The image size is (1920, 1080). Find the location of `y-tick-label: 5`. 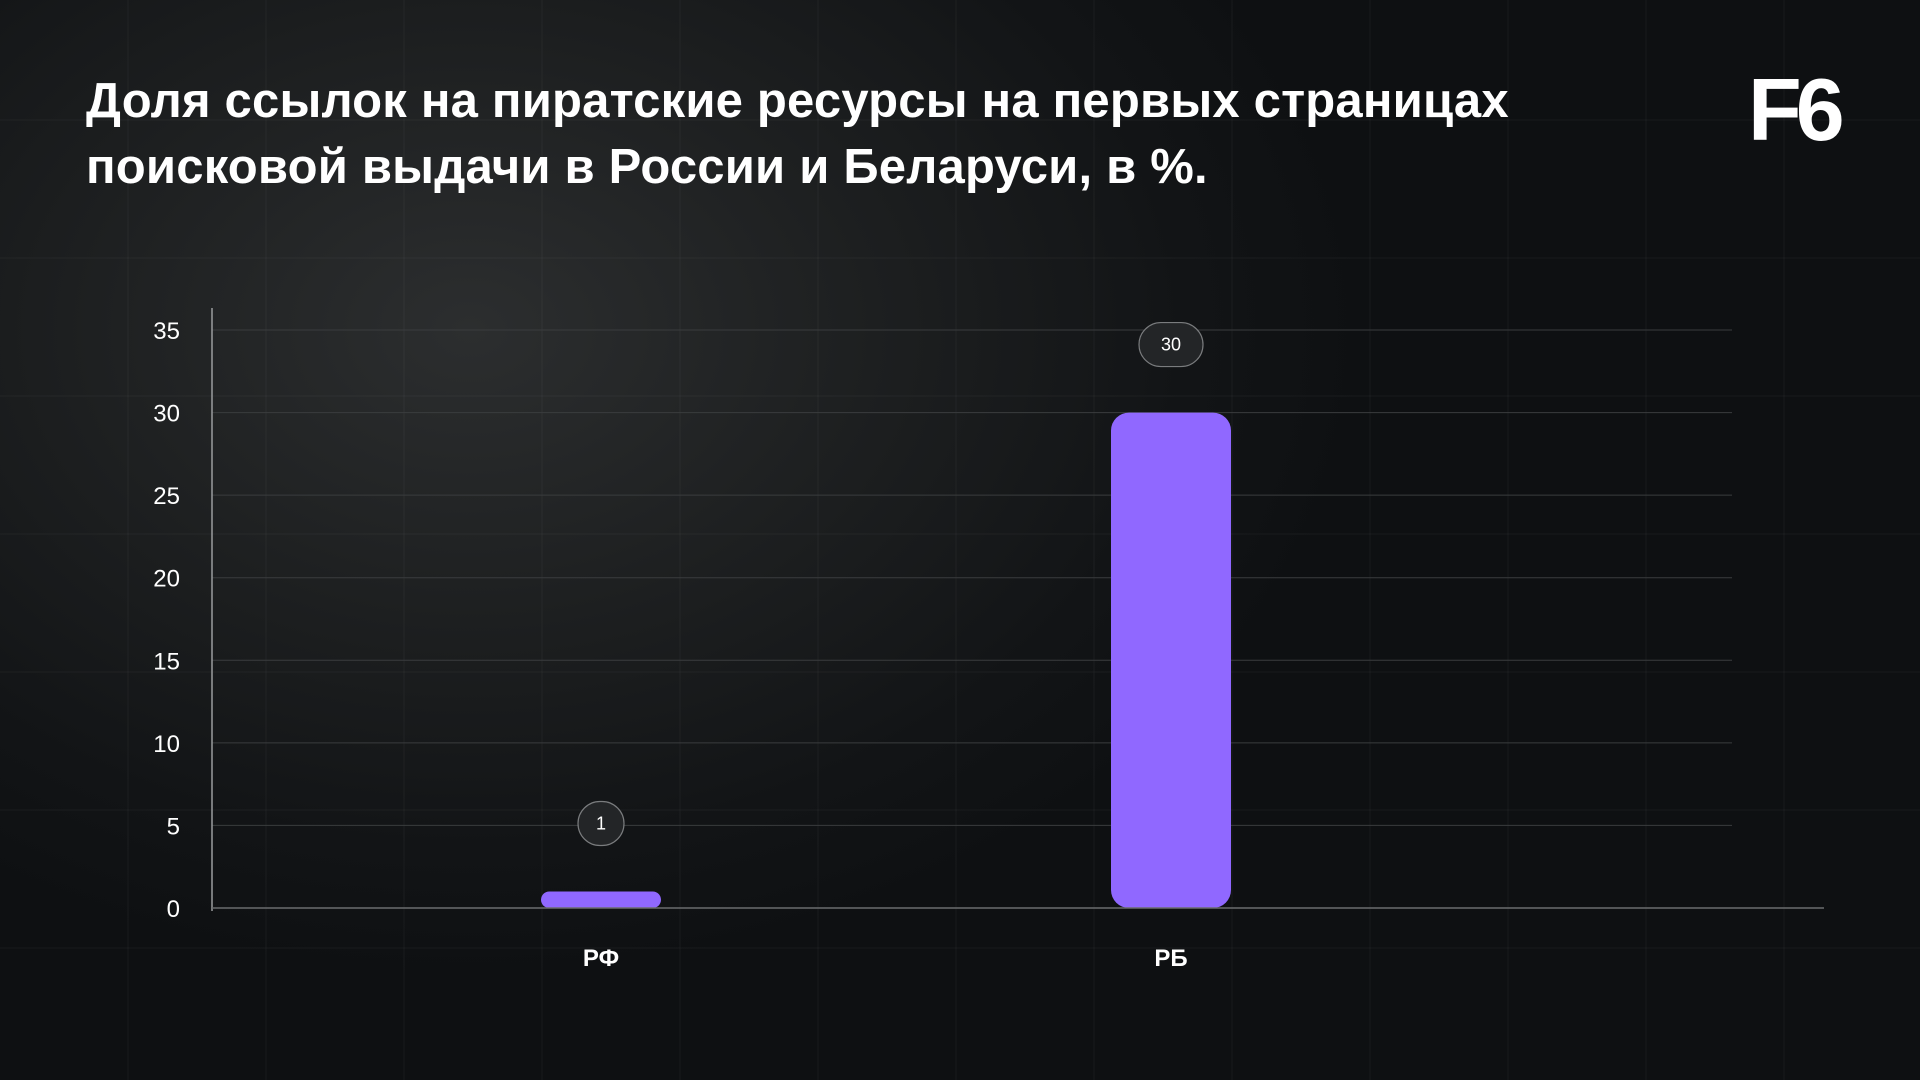

y-tick-label: 5 is located at coordinates (173, 826).